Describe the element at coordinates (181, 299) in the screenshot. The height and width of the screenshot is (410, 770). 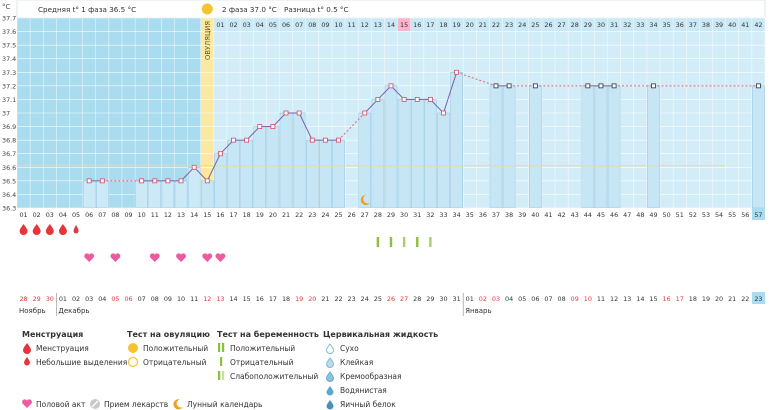
I see `date-label: 10` at that location.